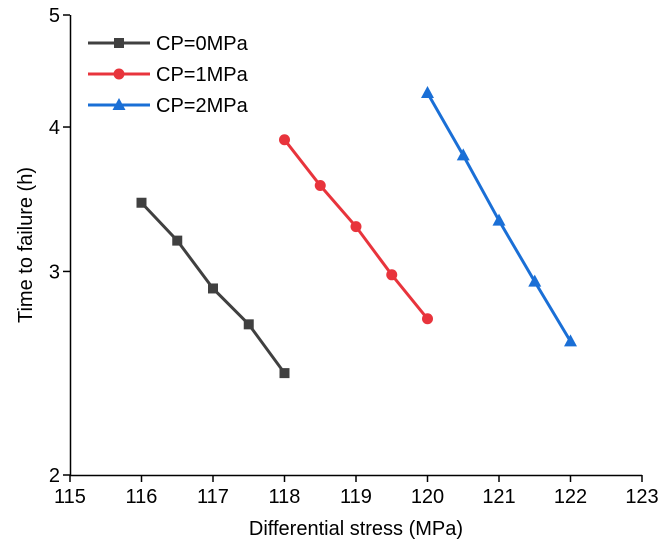 This screenshot has height=550, width=664. I want to click on y-tick-label: 4, so click(54, 128).